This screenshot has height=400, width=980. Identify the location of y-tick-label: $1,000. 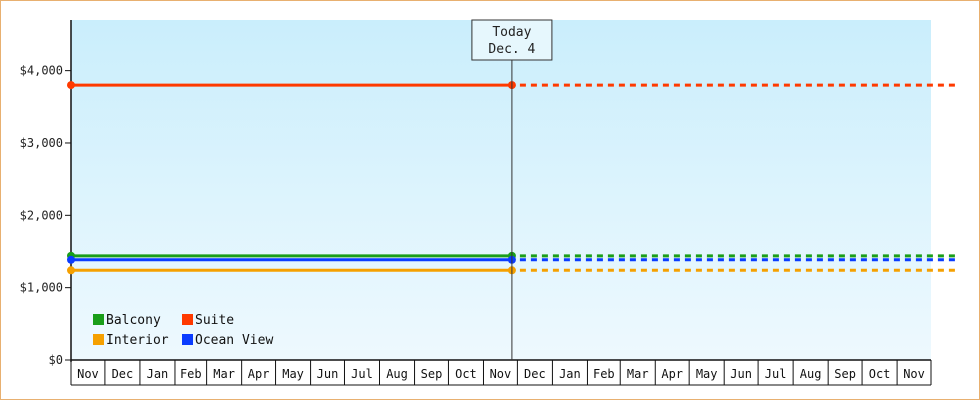
(41, 288).